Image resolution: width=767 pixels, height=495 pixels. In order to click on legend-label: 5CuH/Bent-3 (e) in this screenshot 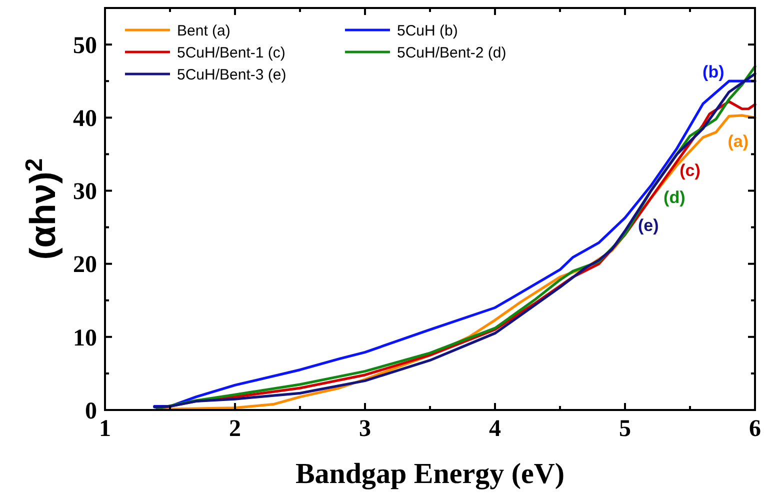, I will do `click(231, 75)`.